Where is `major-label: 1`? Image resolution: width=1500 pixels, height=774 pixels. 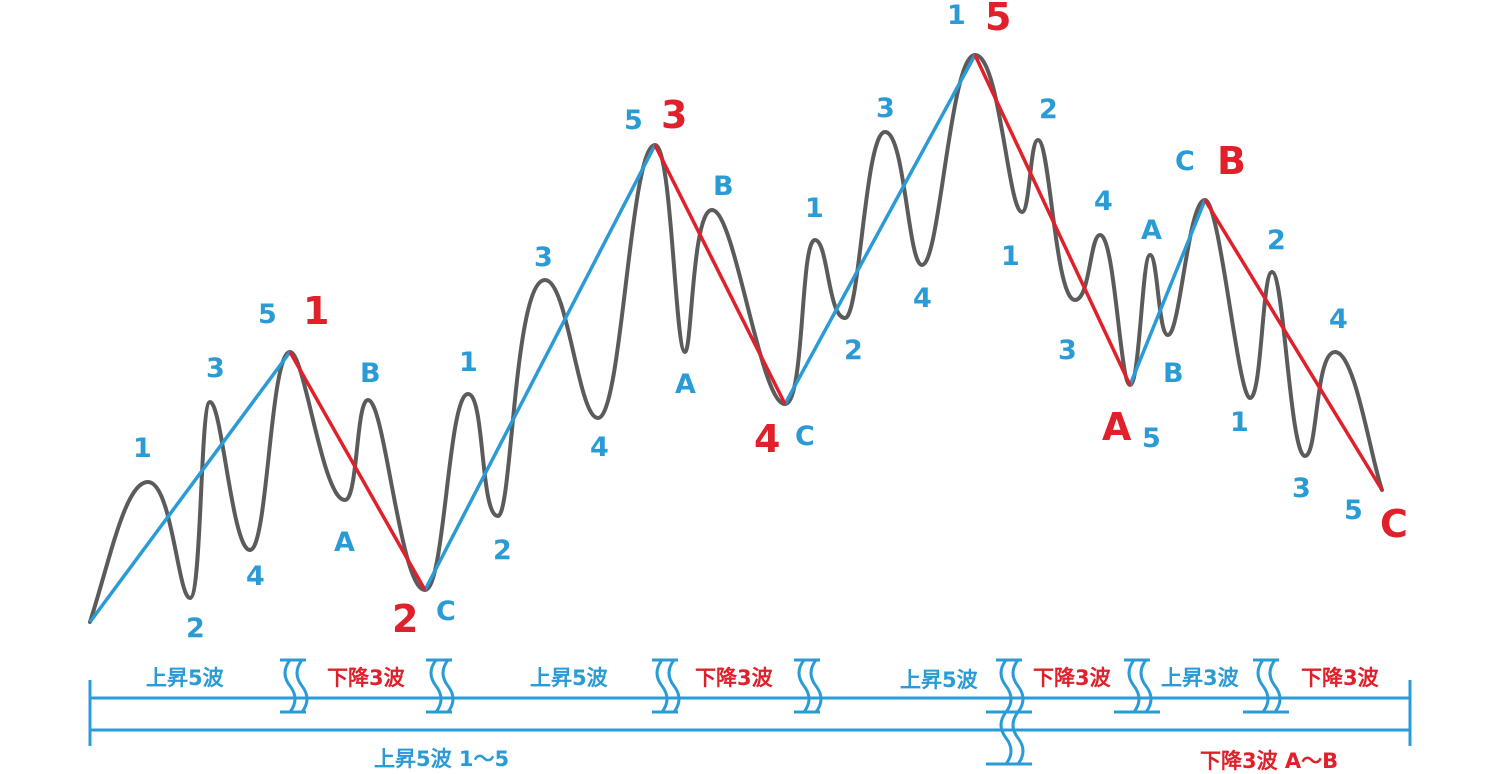 major-label: 1 is located at coordinates (316, 311).